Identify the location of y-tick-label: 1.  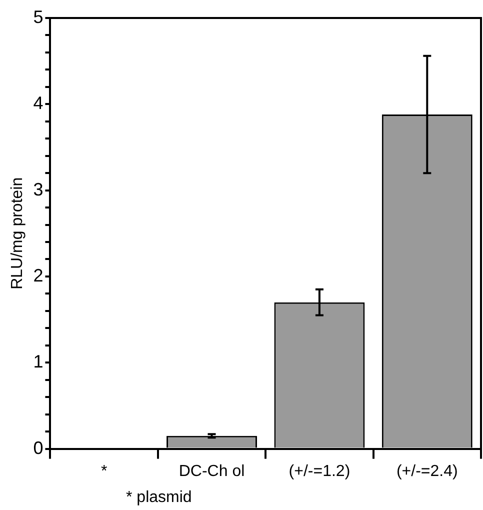
(38, 362).